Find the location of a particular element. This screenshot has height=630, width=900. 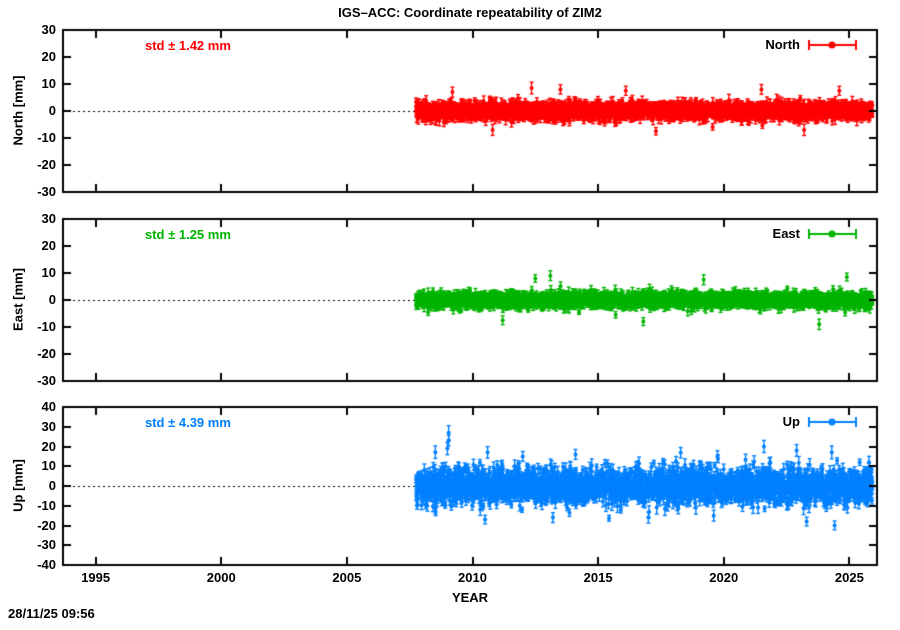

timestamp: 28/11/25 09:56 is located at coordinates (51, 613).